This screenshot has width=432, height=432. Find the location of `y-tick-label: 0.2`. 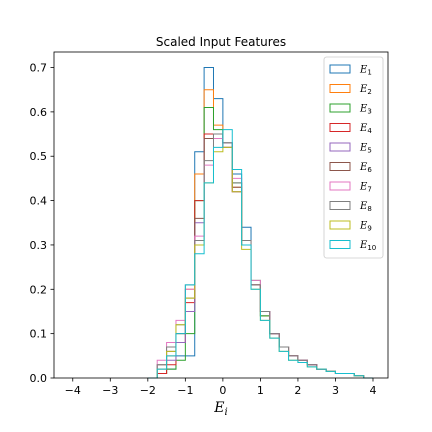

y-tick-label: 0.2 is located at coordinates (39, 289).